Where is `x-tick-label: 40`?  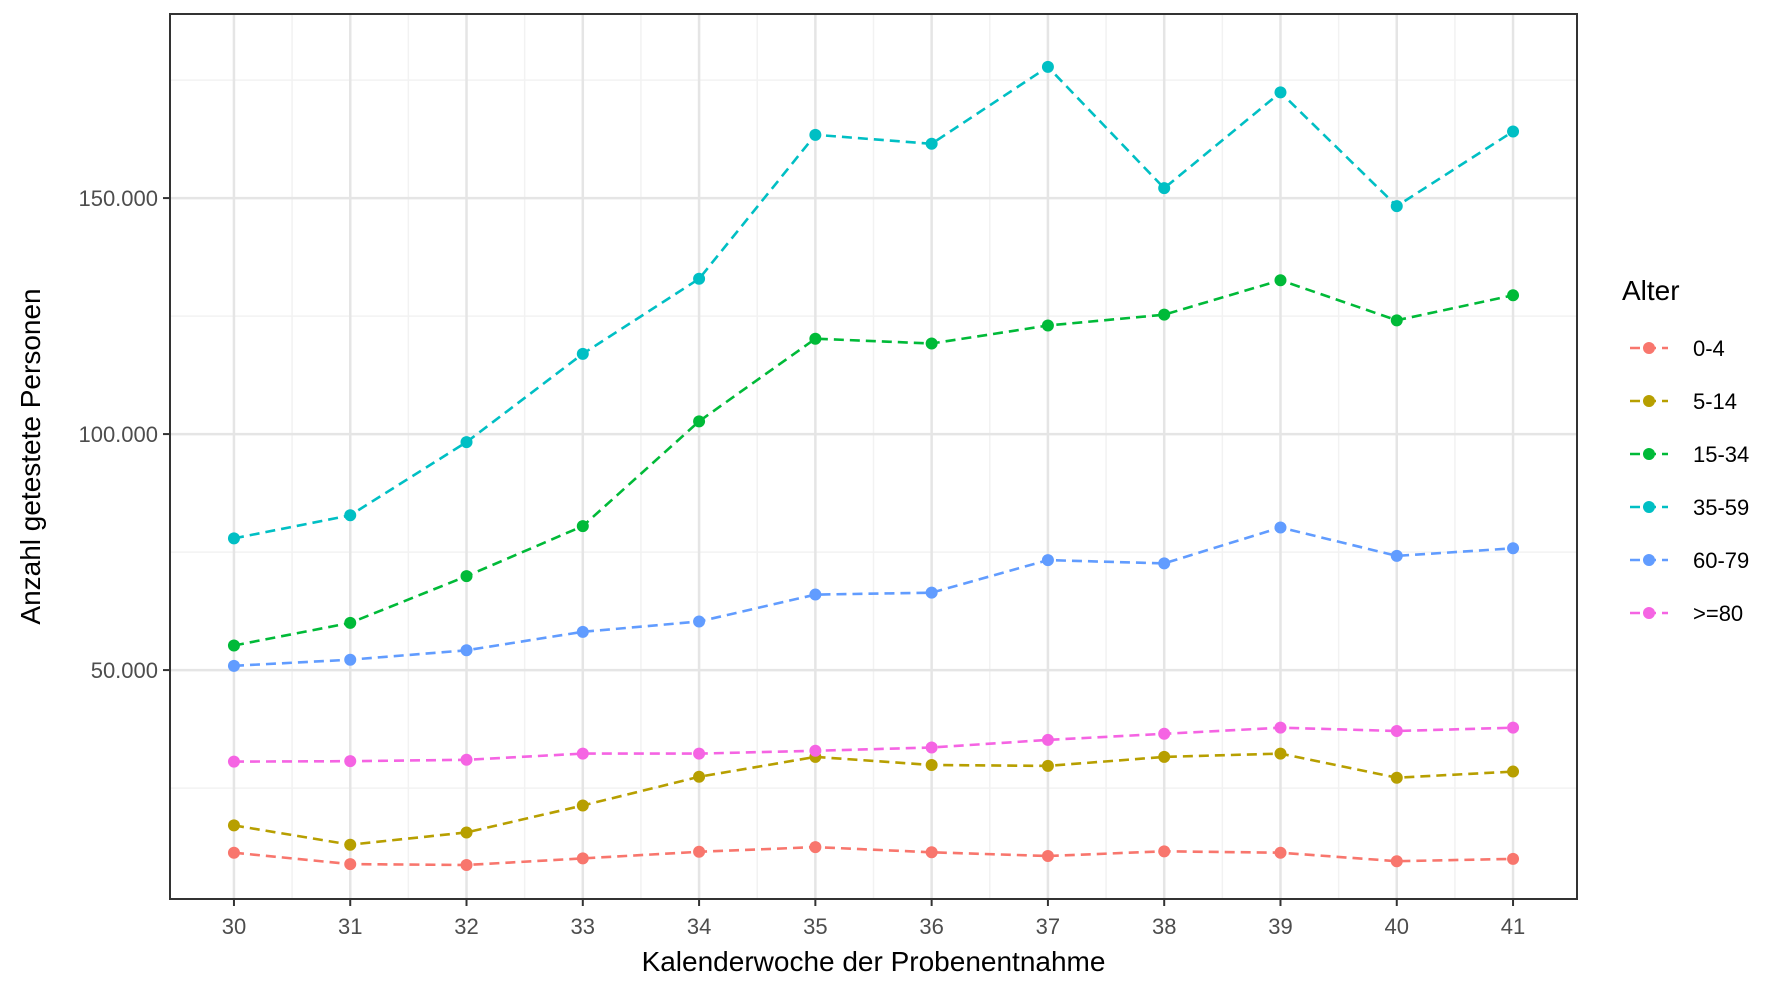 x-tick-label: 40 is located at coordinates (1397, 926).